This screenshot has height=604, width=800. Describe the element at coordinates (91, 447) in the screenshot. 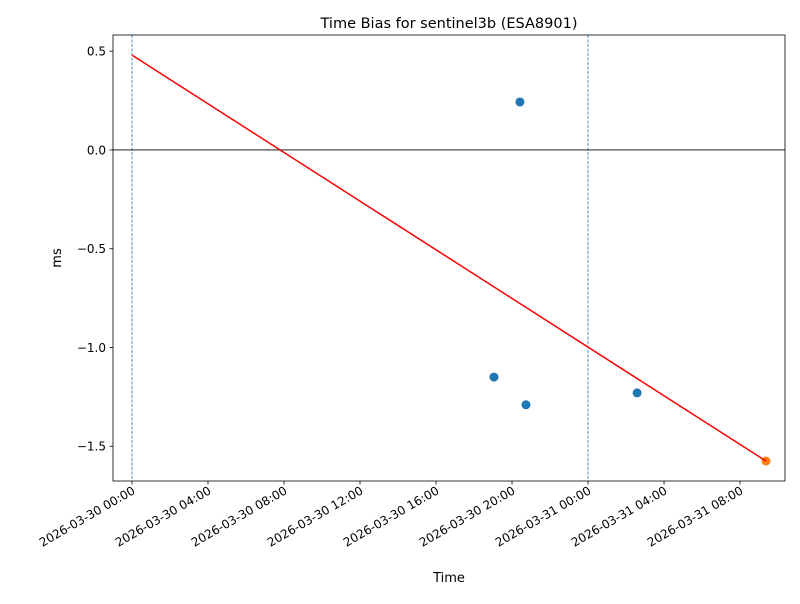

I see `y-tick-label: −1.5` at that location.